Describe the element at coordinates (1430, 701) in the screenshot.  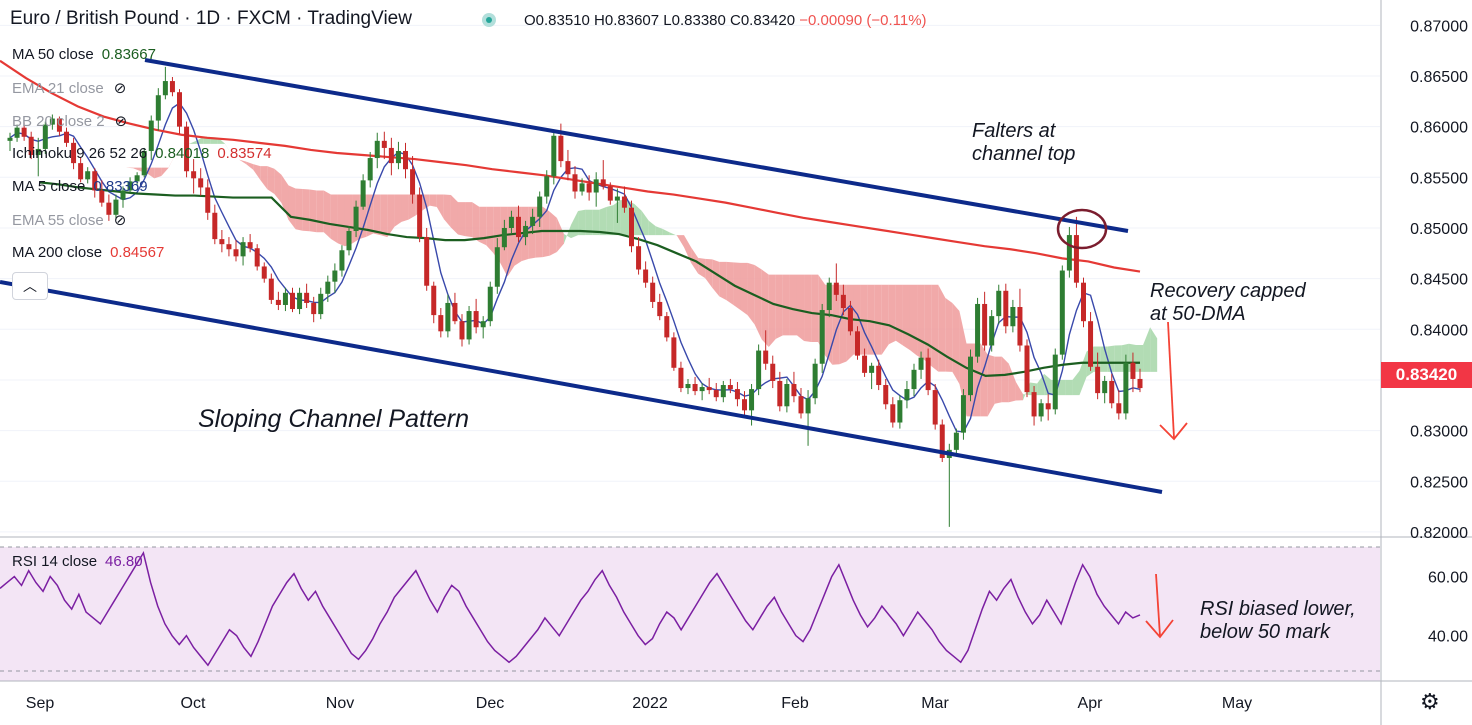
I see `settings-gear-icon: ⚙` at that location.